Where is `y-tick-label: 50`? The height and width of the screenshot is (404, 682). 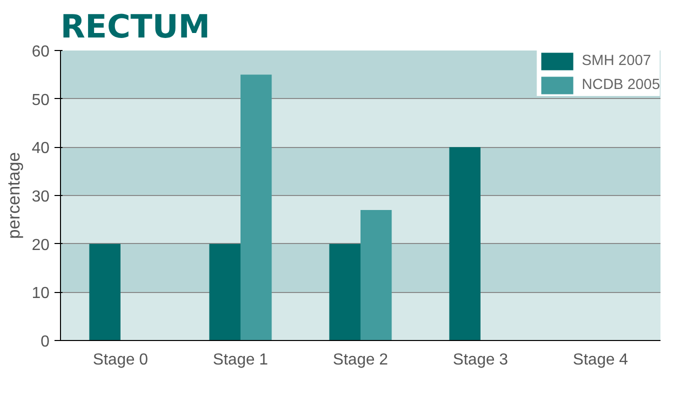
y-tick-label: 50 is located at coordinates (41, 100).